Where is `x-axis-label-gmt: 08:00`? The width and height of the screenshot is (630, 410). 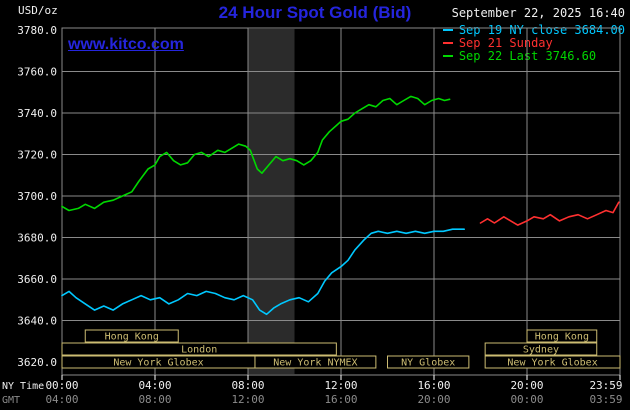 x-axis-label-gmt: 08:00 is located at coordinates (154, 399).